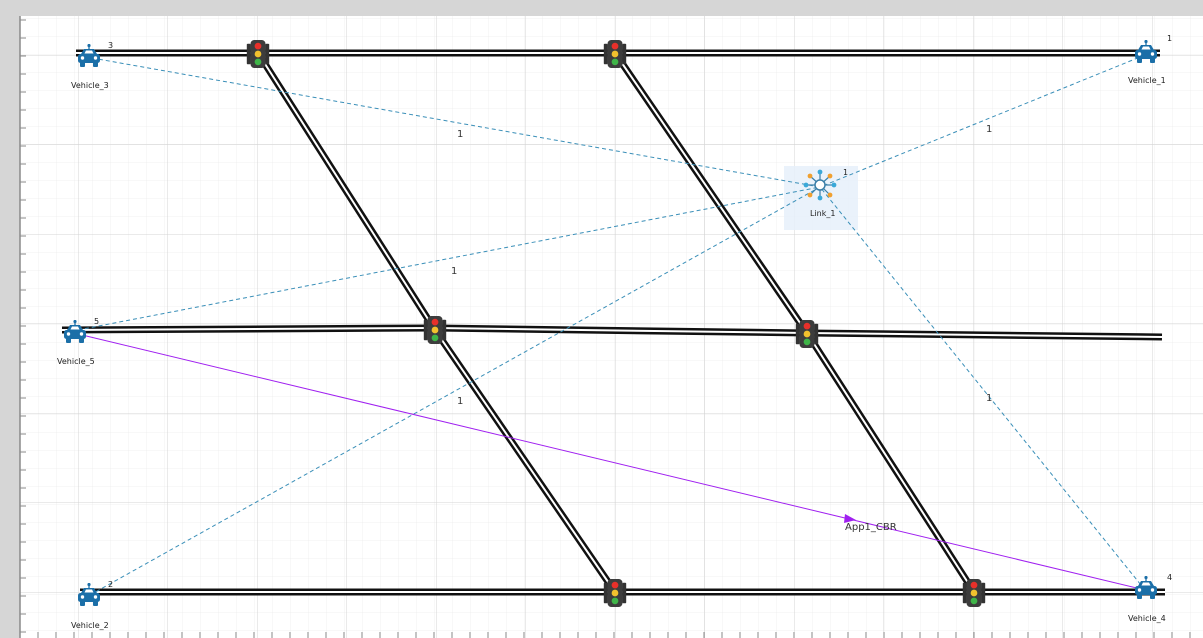  What do you see at coordinates (96, 321) in the screenshot?
I see `vehicle-id: 5` at bounding box center [96, 321].